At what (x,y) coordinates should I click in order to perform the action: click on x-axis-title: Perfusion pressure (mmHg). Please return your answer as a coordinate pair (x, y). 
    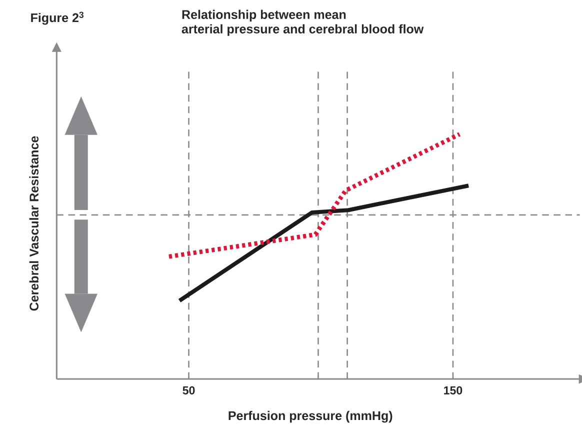
    Looking at the image, I should click on (310, 417).